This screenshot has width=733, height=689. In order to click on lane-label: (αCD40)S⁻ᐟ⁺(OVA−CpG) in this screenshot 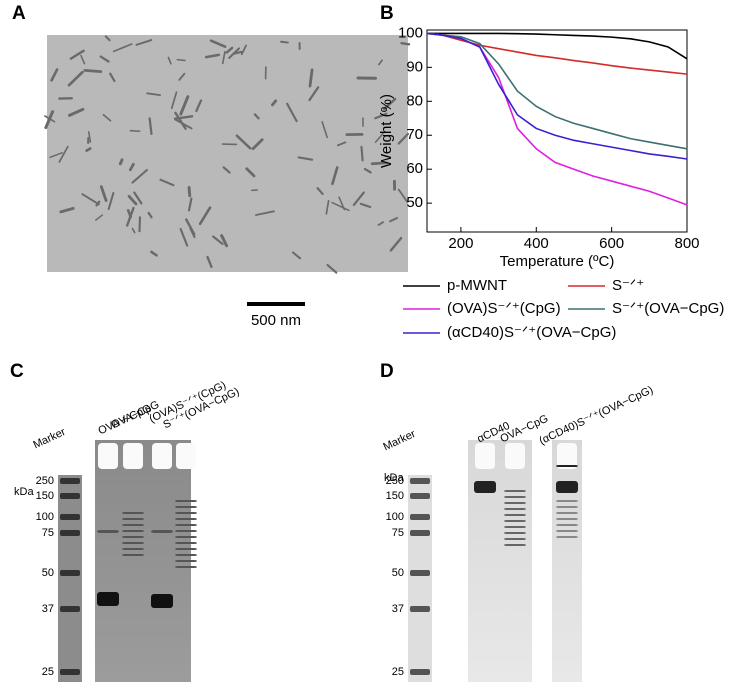, I will do `click(596, 415)`.